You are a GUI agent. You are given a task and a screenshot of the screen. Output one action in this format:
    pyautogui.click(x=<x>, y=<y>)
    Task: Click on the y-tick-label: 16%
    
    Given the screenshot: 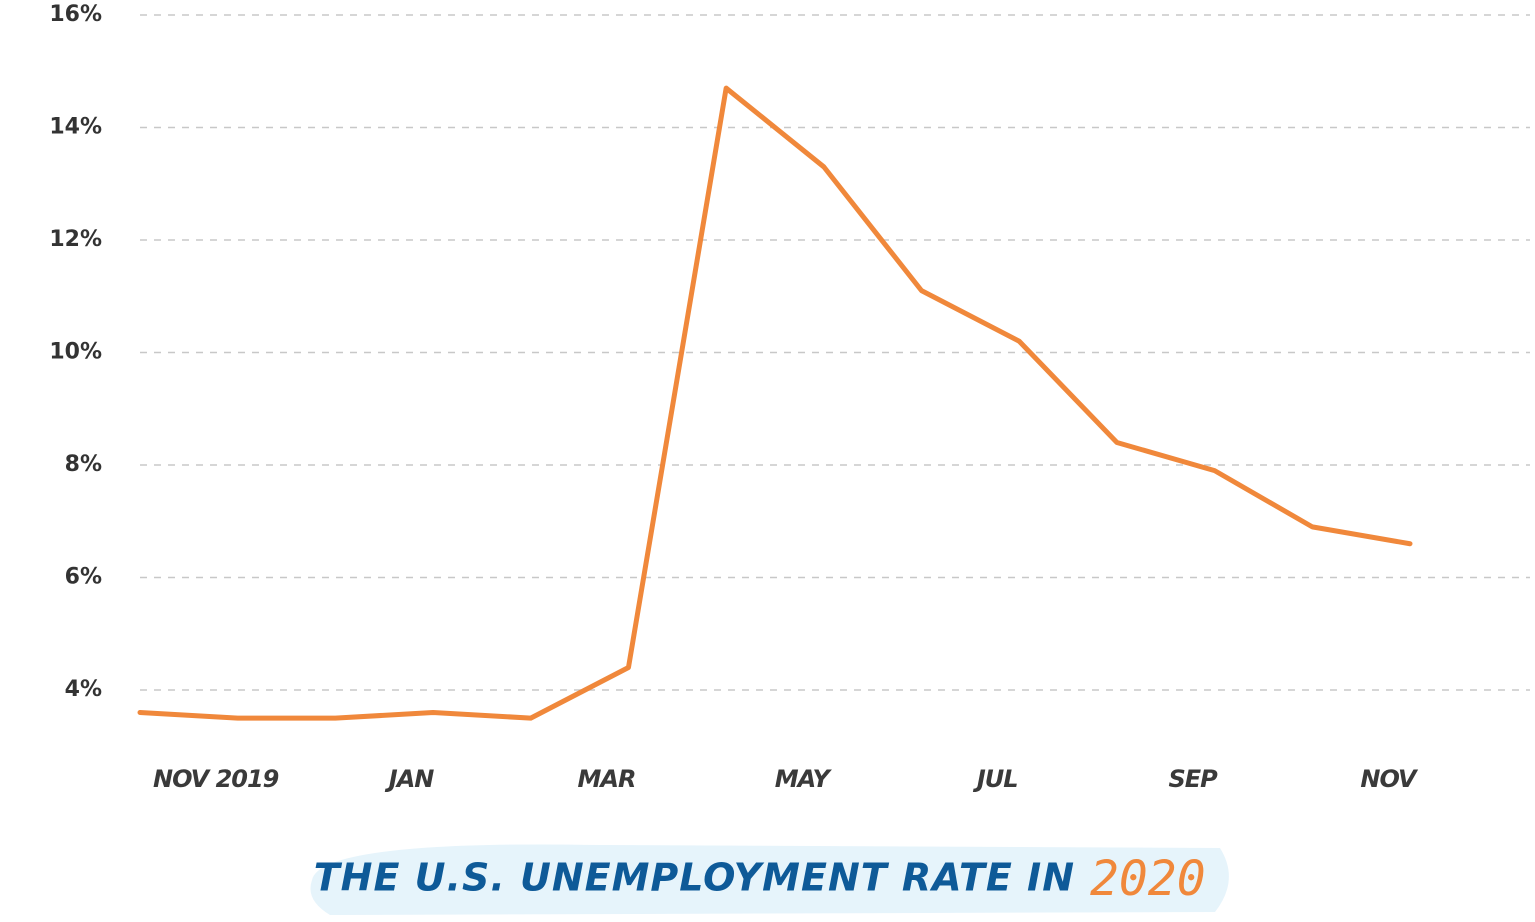 What is the action you would take?
    pyautogui.click(x=75, y=14)
    